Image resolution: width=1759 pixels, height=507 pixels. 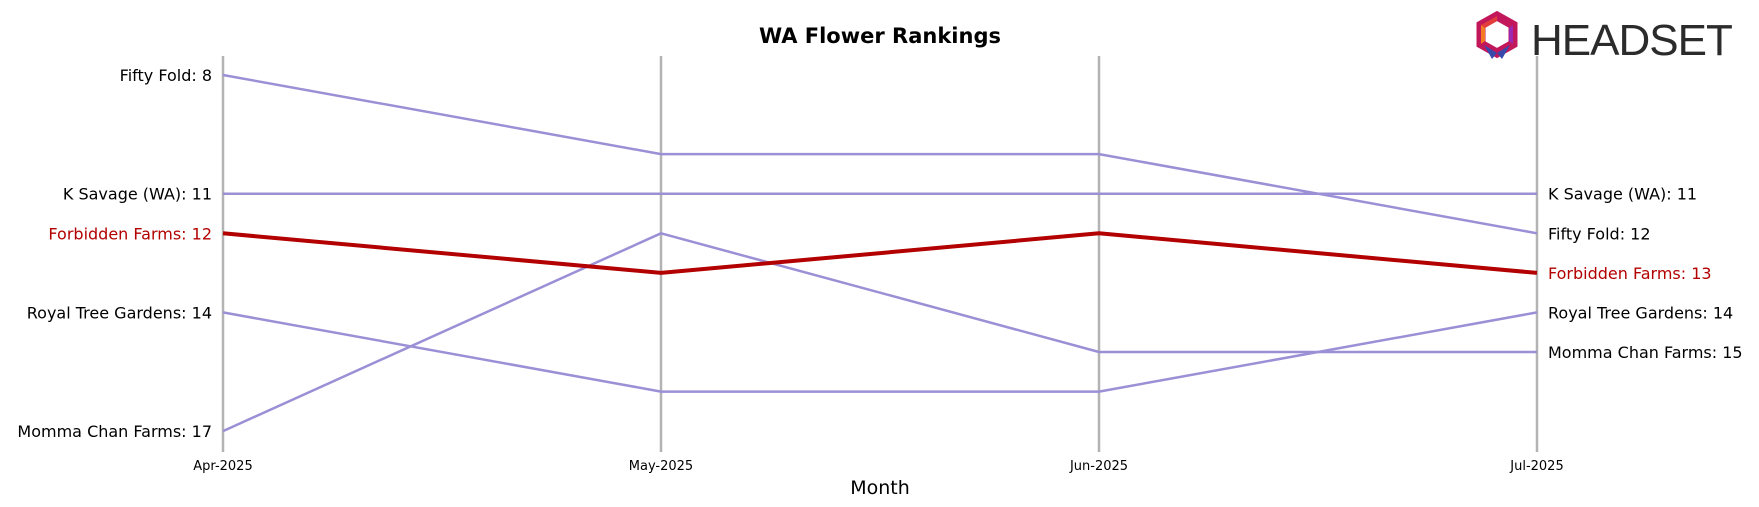 What do you see at coordinates (880, 488) in the screenshot?
I see `x-axis-label: Month` at bounding box center [880, 488].